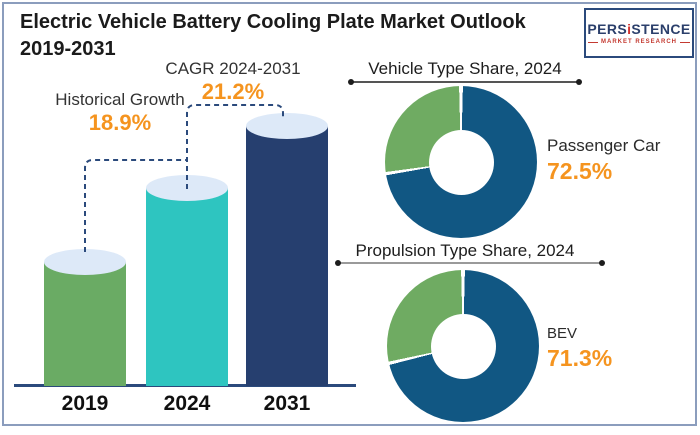 This screenshot has width=700, height=435. Describe the element at coordinates (685, 42) in the screenshot. I see `tagline-right-line` at that location.